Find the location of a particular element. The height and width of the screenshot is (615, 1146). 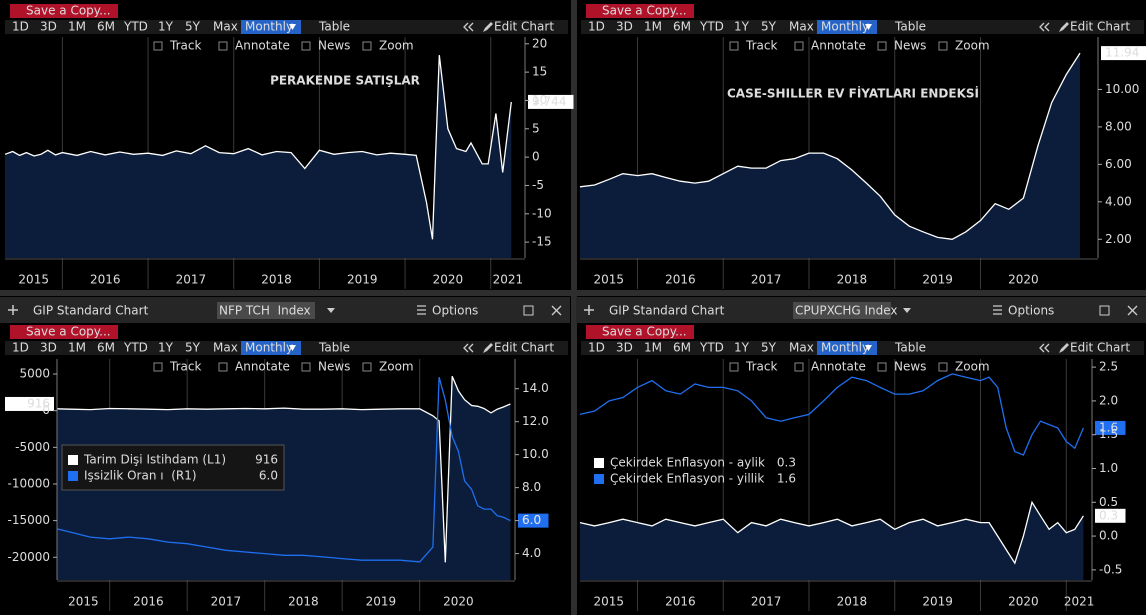

period-arrow is located at coordinates (292, 348).